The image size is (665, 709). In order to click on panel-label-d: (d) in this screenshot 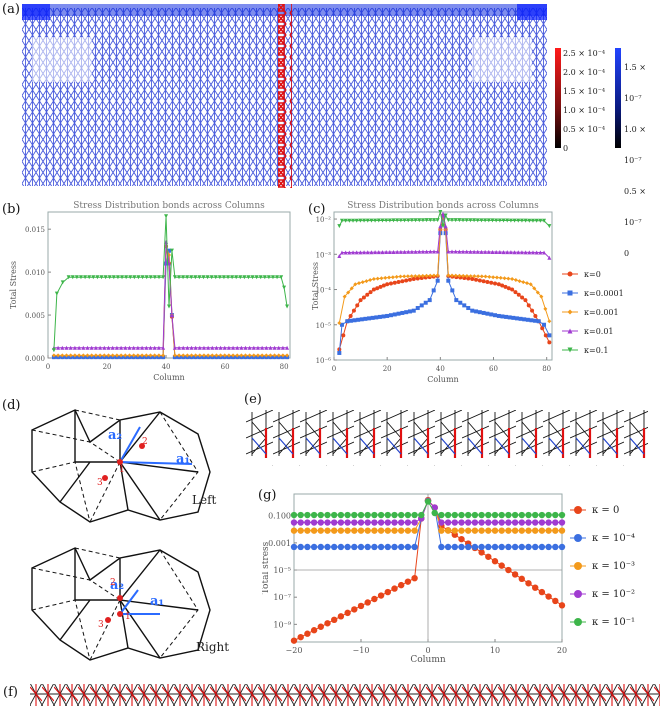, I will do `click(11, 405)`.